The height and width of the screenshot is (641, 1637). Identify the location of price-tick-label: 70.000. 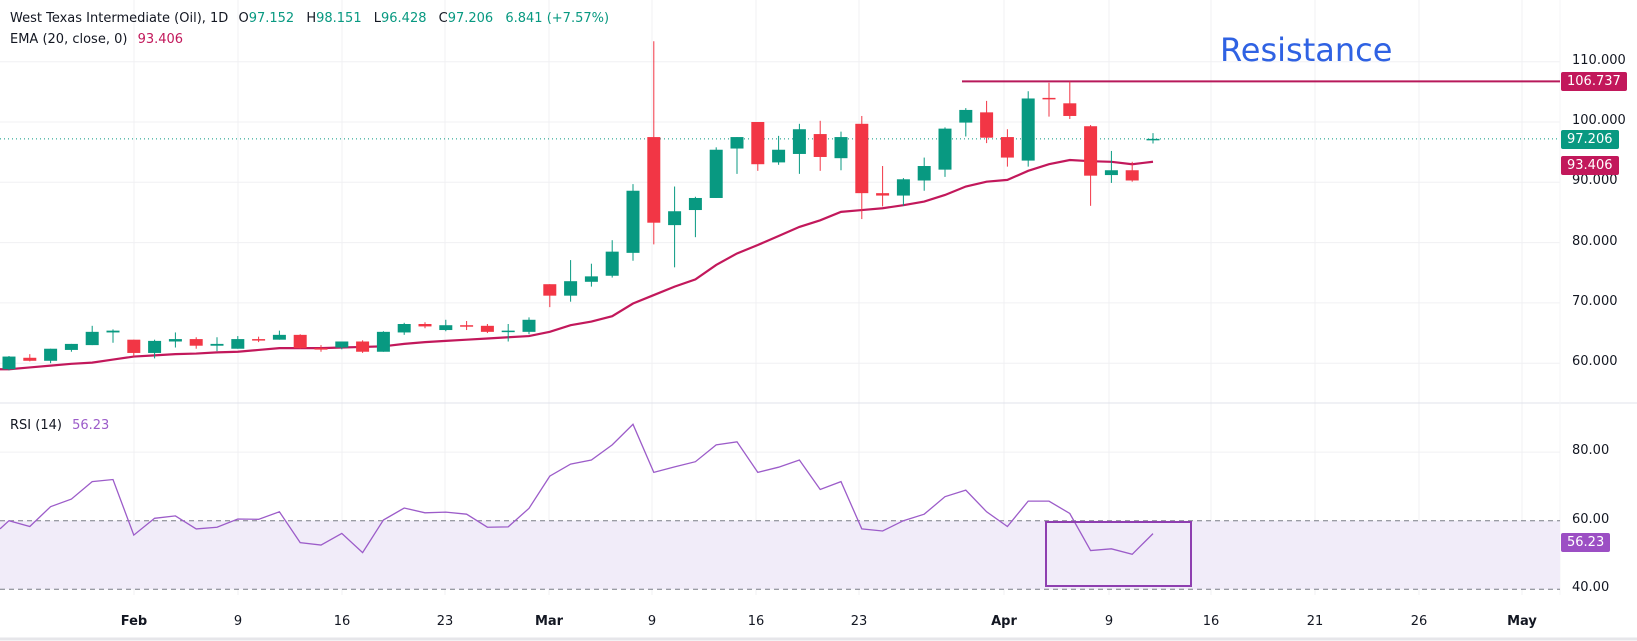
(1595, 301).